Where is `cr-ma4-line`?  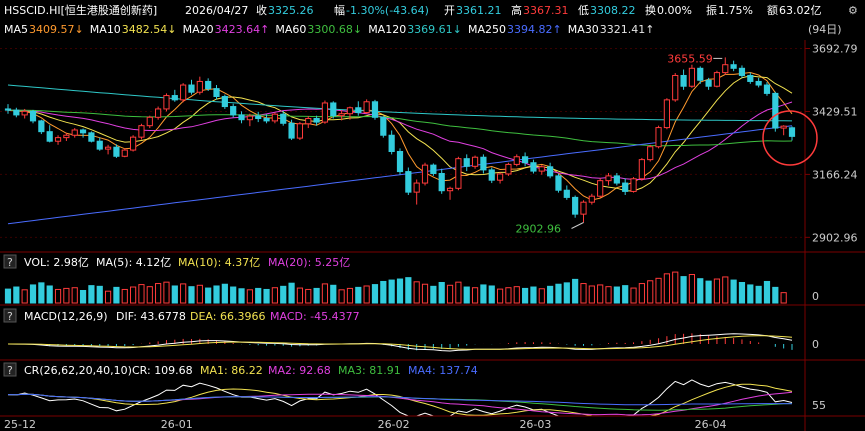
cr-ma4-line is located at coordinates (400, 399).